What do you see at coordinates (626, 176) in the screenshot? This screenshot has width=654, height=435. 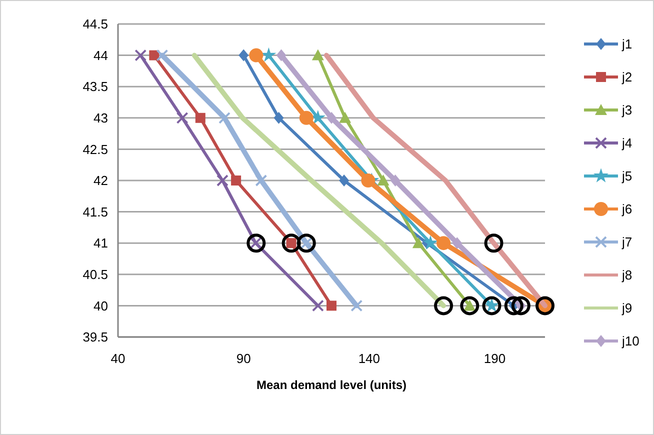 I see `legend-label: j5` at bounding box center [626, 176].